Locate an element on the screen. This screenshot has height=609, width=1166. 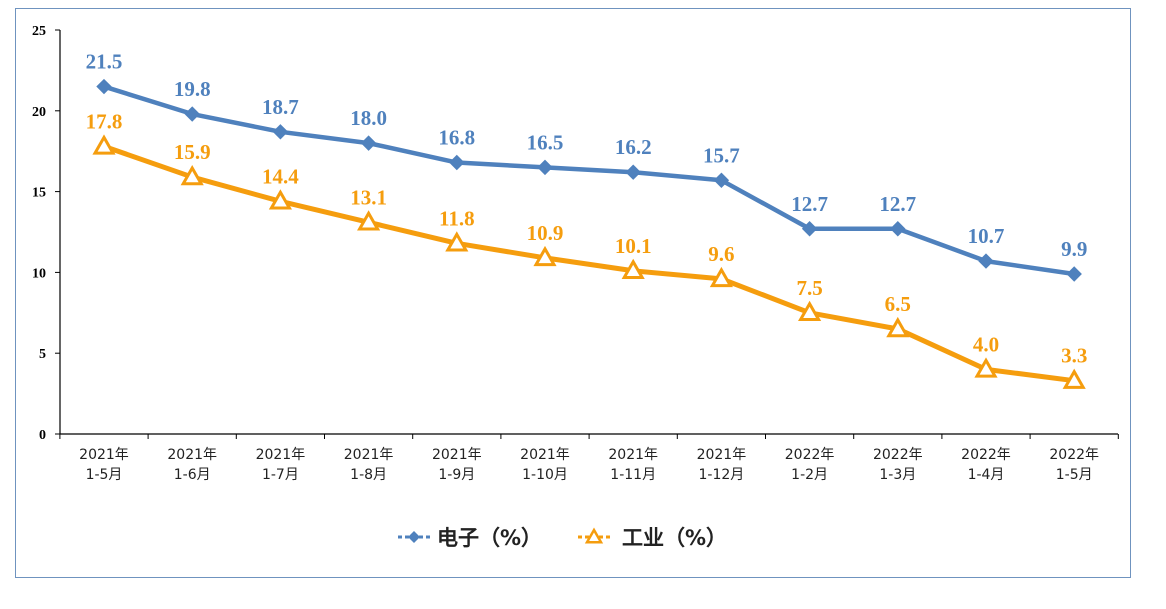
x-tick-label: 2021年 1-10月 is located at coordinates (545, 465).